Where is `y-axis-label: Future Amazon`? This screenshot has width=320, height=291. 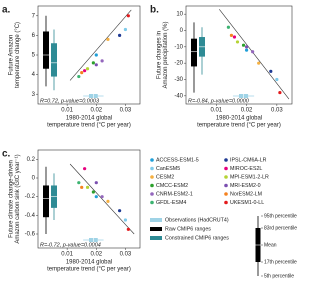 y-axis-label: Future Amazon is located at coordinates (12, 55).